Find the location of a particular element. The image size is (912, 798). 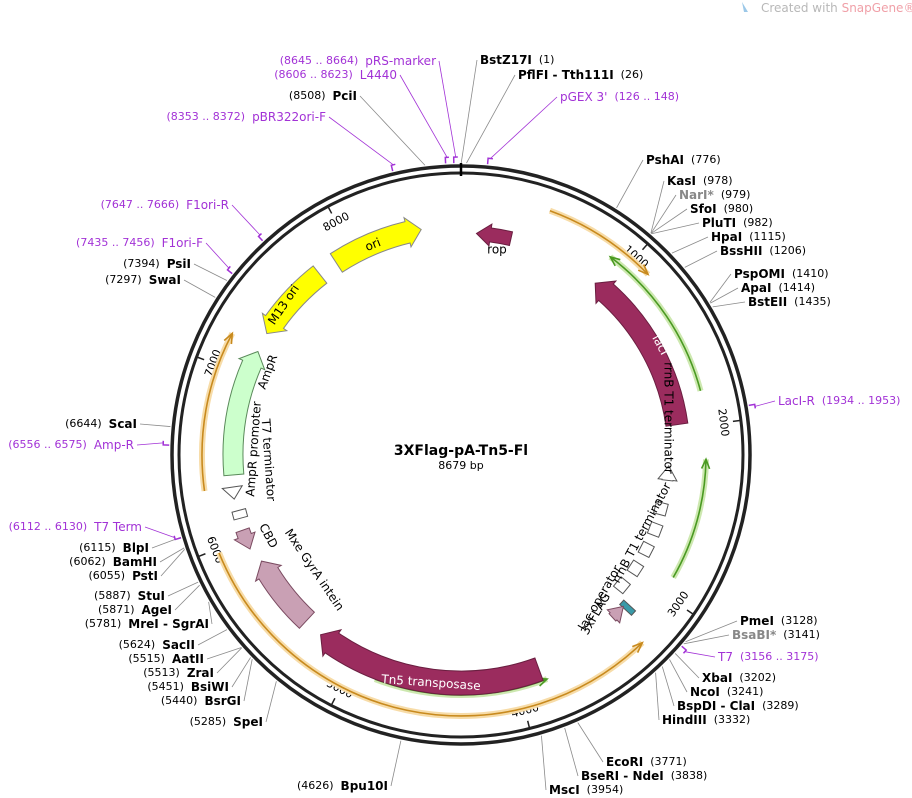

label-position: (776) is located at coordinates (706, 159).